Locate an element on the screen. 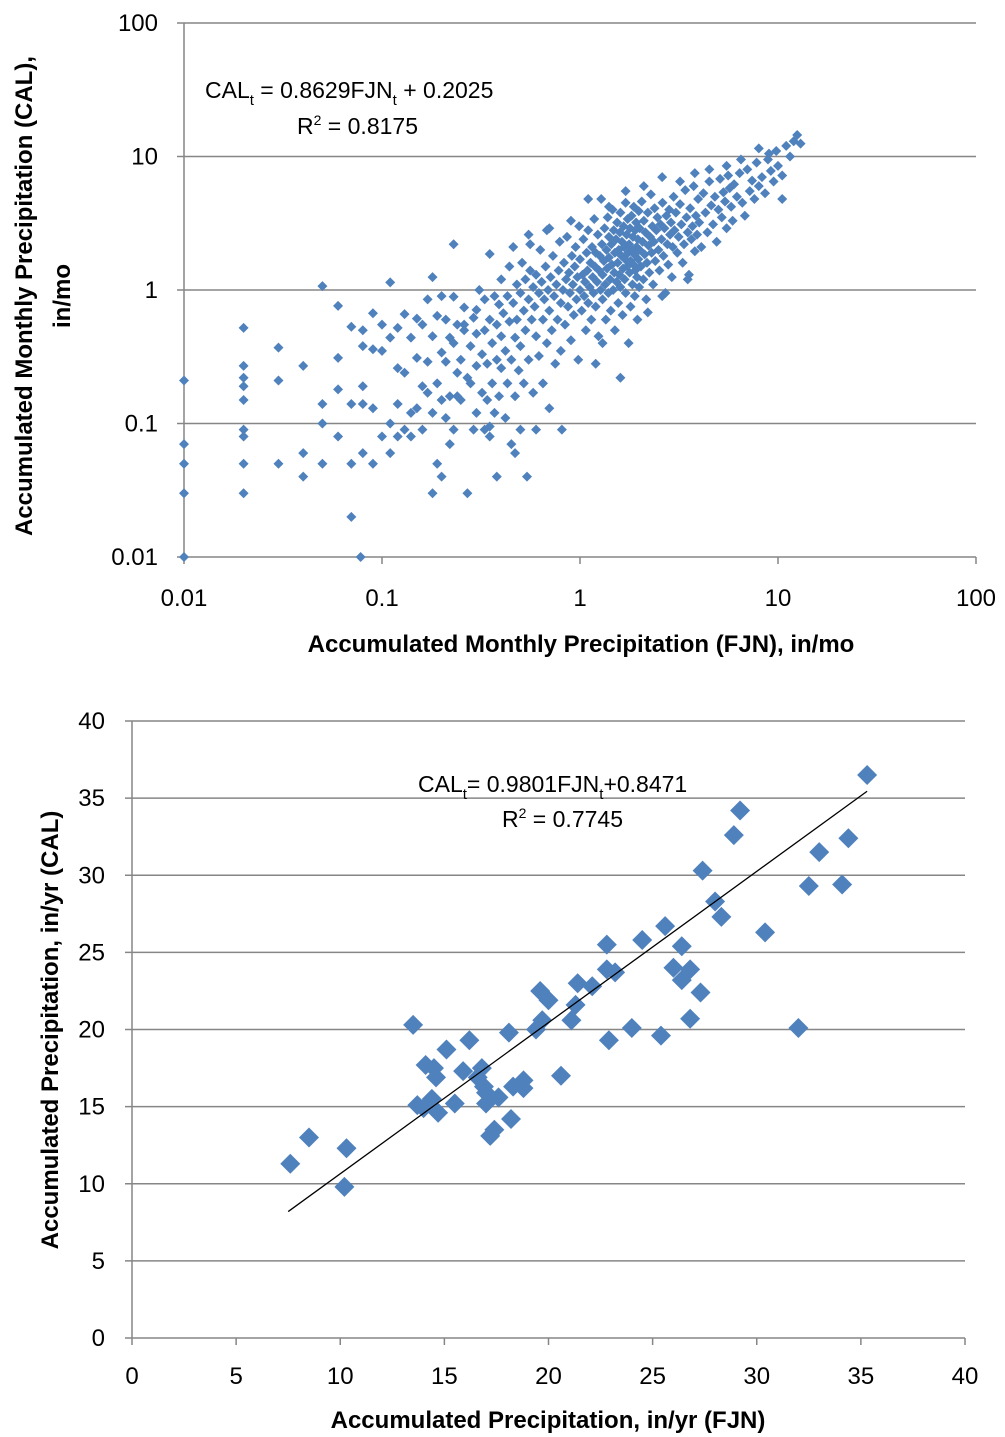  regression-equation: CALt = 0.8629FJNt + 0.2025 is located at coordinates (349, 93).